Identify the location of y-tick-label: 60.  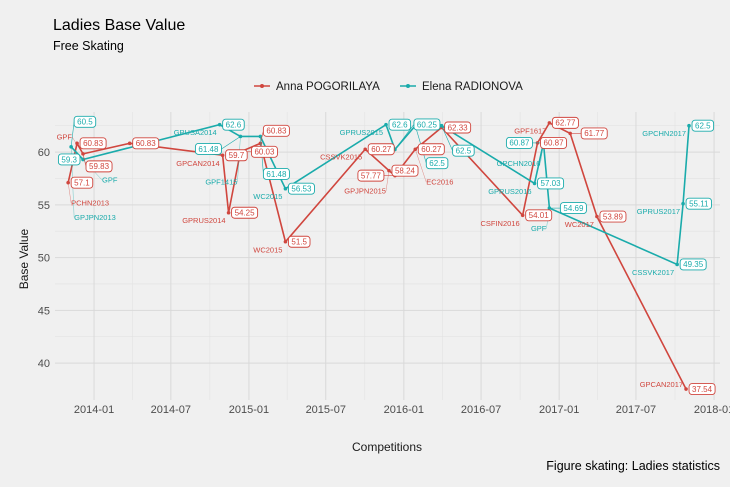
(44, 153).